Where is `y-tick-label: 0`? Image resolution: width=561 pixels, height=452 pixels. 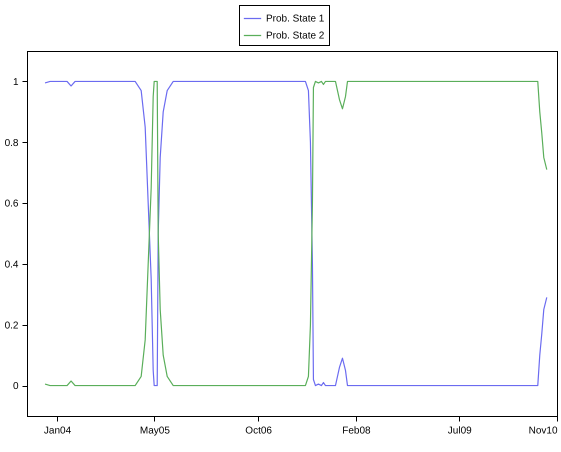 y-tick-label: 0 is located at coordinates (15, 386).